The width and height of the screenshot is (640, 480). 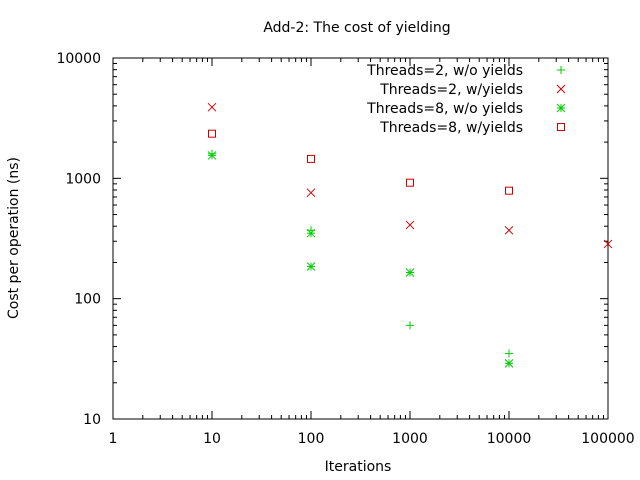 What do you see at coordinates (78, 239) in the screenshot?
I see `y-tick-labels: 10 100 1000 10000` at bounding box center [78, 239].